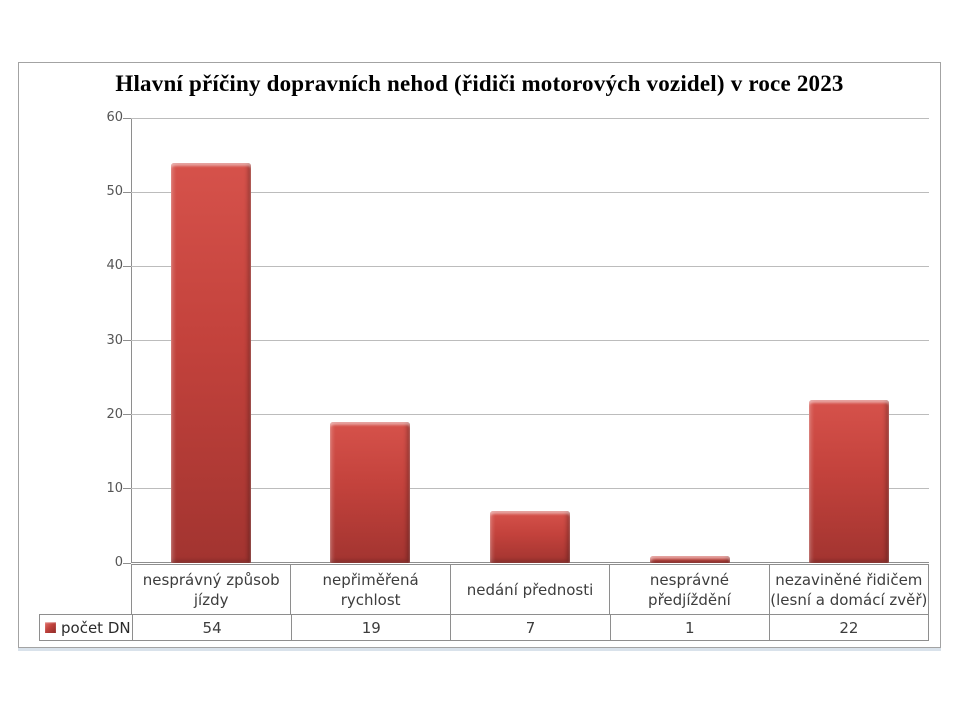 Image resolution: width=960 pixels, height=720 pixels. Describe the element at coordinates (849, 579) in the screenshot. I see `category-label-line: nezaviněné řidičem` at that location.